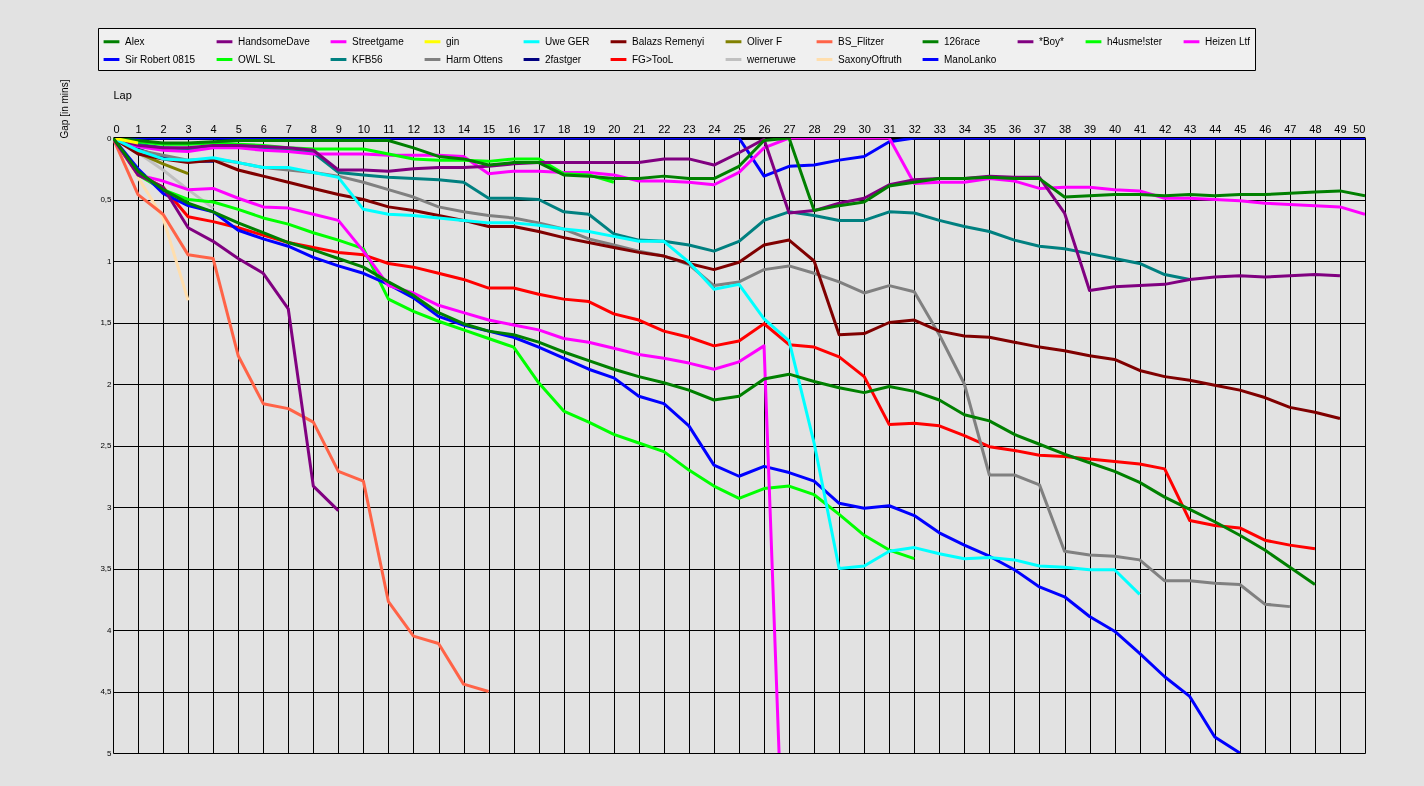  I want to click on x-tick-label: 6, so click(263, 128).